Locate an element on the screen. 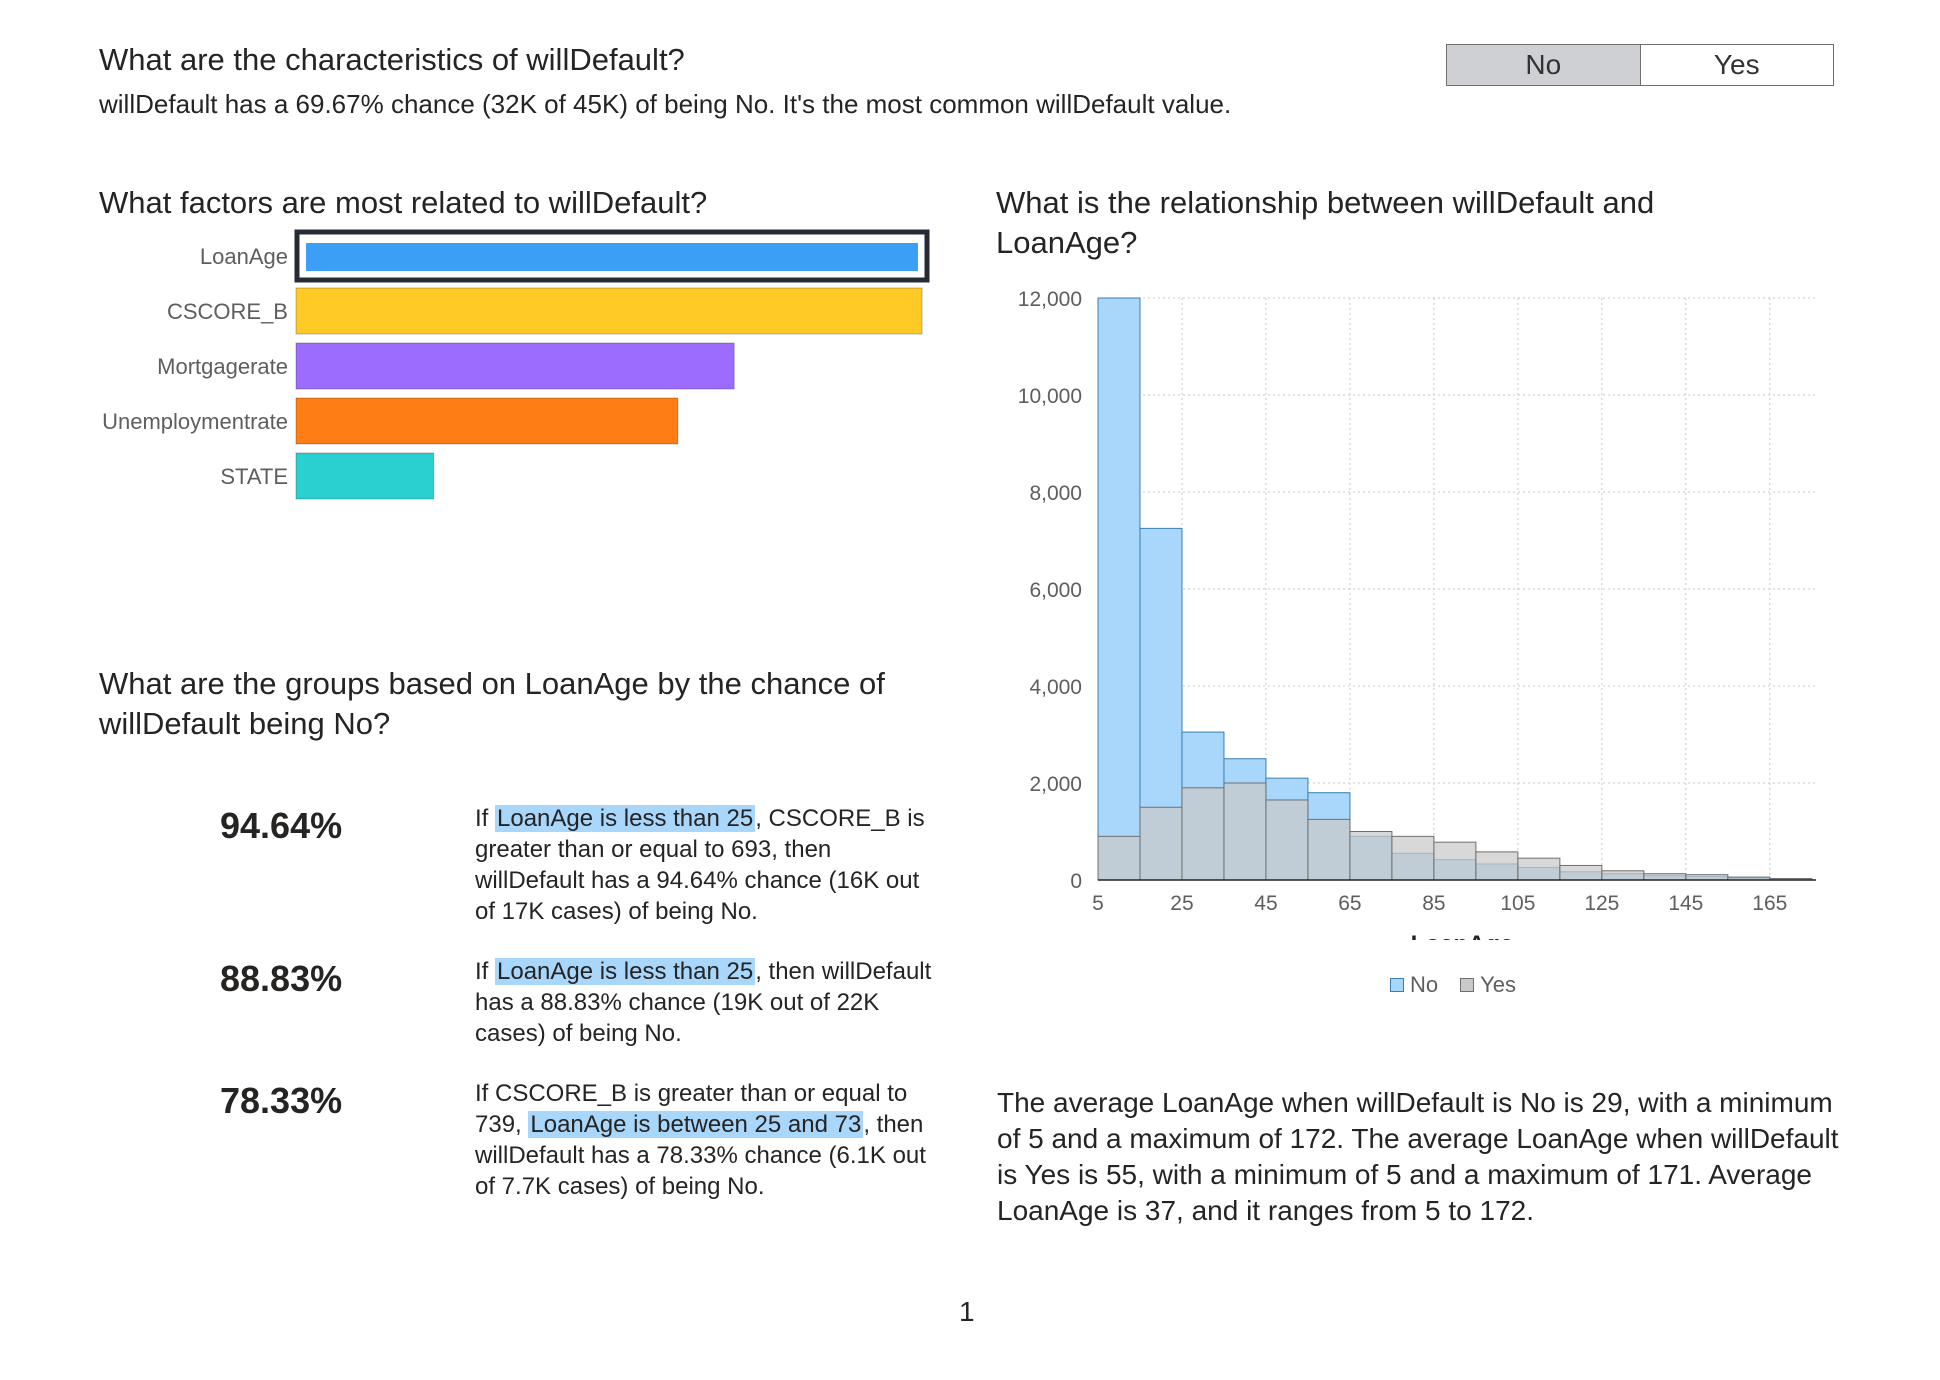 The height and width of the screenshot is (1380, 1940). page-number: 1 is located at coordinates (967, 1311).